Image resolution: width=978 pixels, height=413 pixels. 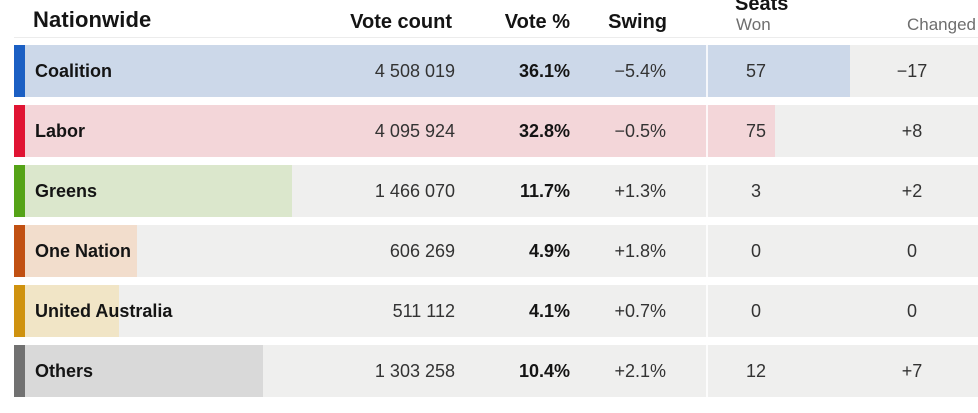 I want to click on seats-changed-value: +8, so click(x=912, y=131).